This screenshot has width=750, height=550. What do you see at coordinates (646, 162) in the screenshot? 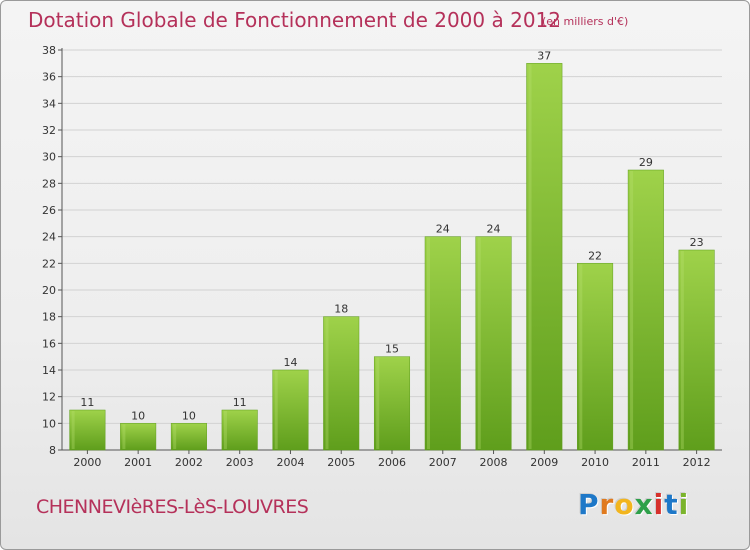
I see `value-label-2011: 29` at bounding box center [646, 162].